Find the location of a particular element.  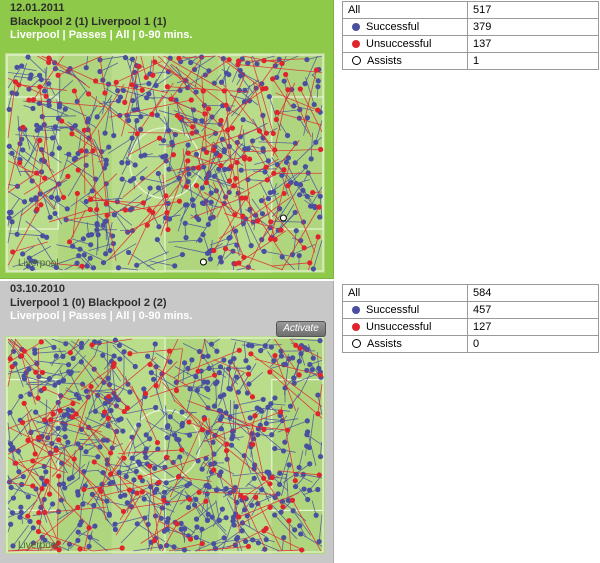

all-value: 584 is located at coordinates (533, 293).